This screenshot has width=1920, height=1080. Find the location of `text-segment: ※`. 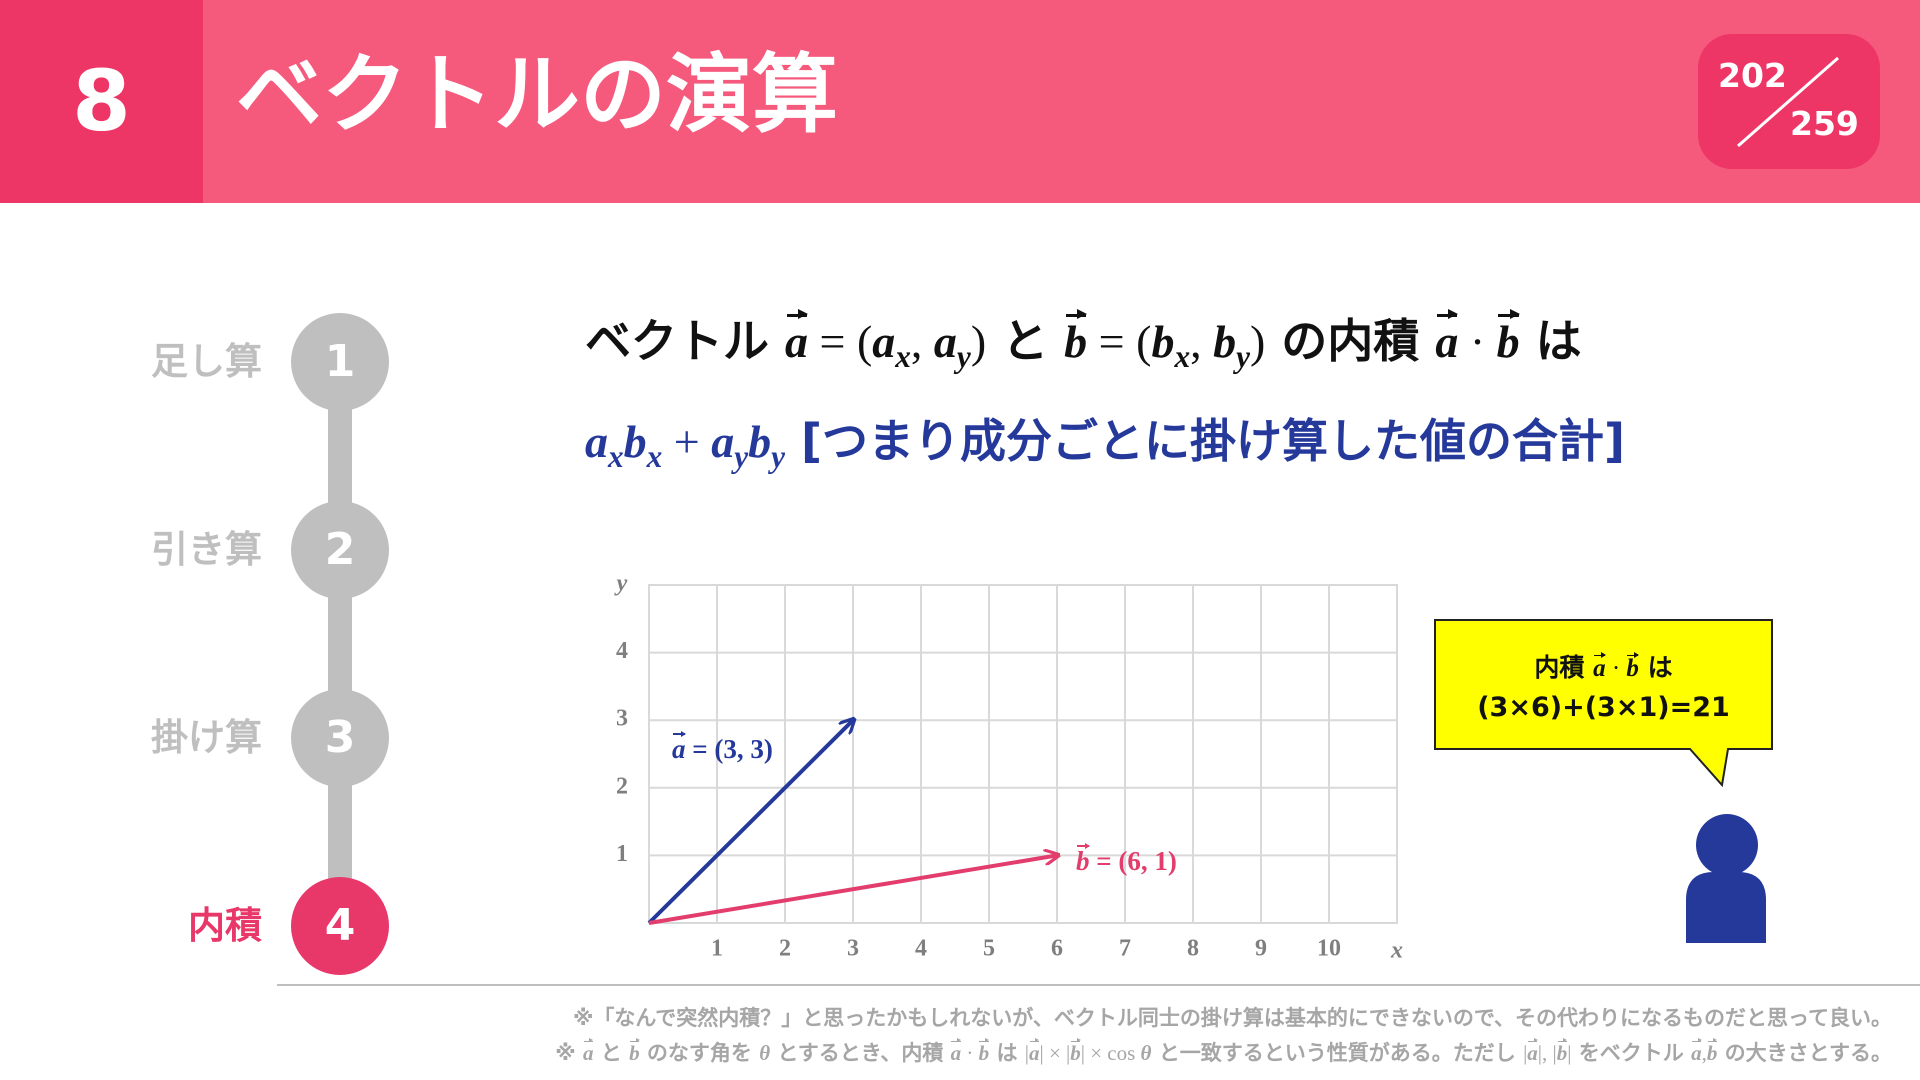

text-segment: ※ is located at coordinates (569, 1053).